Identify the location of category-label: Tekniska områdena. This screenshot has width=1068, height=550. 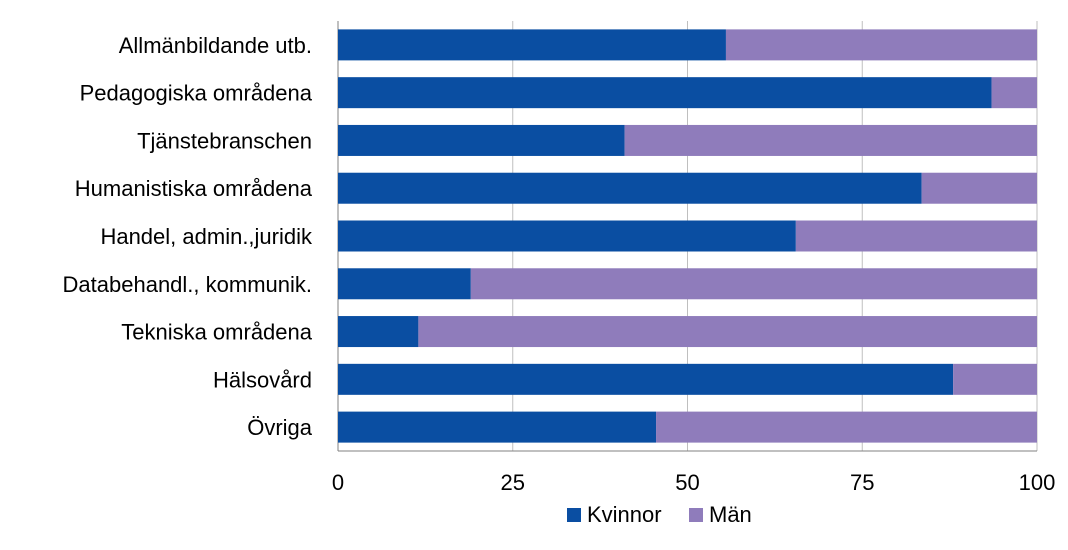
(217, 332).